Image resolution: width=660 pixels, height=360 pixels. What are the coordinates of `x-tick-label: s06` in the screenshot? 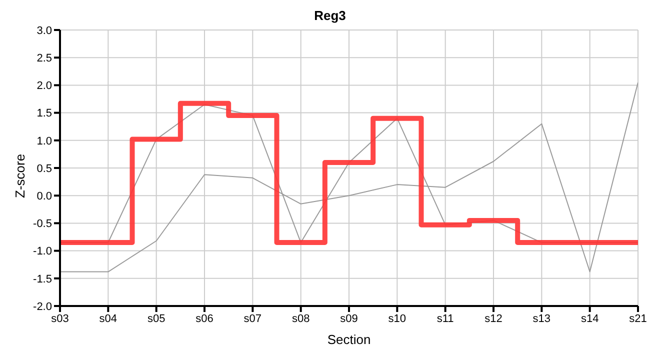 It's located at (205, 318).